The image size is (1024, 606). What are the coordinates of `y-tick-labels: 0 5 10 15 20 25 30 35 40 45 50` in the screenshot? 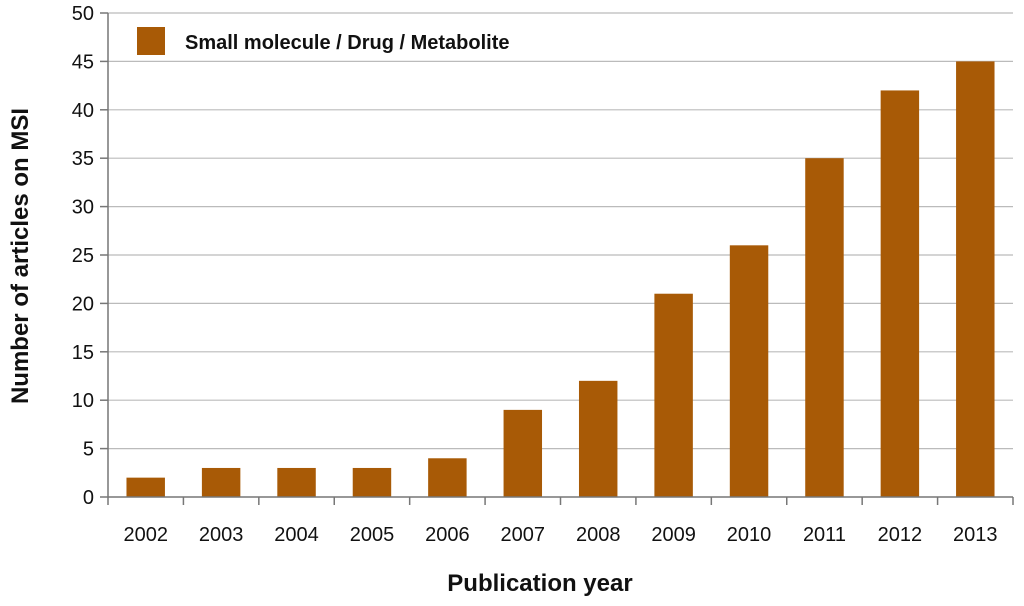 It's located at (83, 256).